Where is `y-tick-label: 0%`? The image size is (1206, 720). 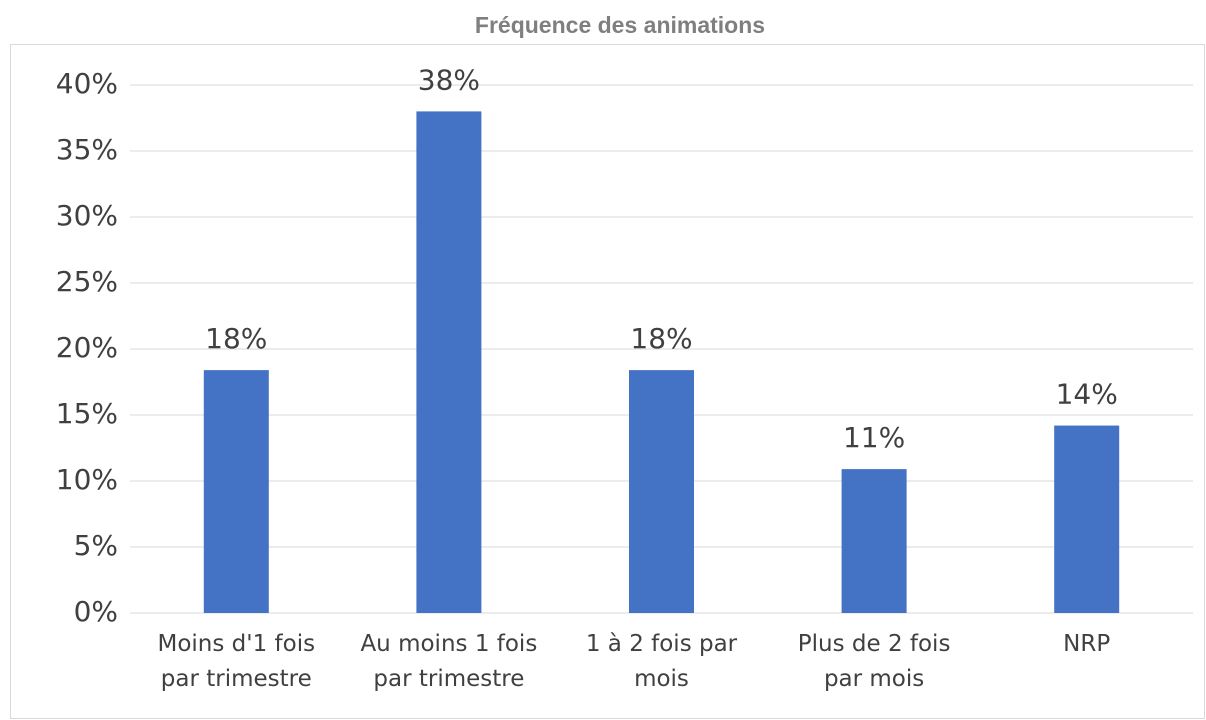 y-tick-label: 0% is located at coordinates (96, 611).